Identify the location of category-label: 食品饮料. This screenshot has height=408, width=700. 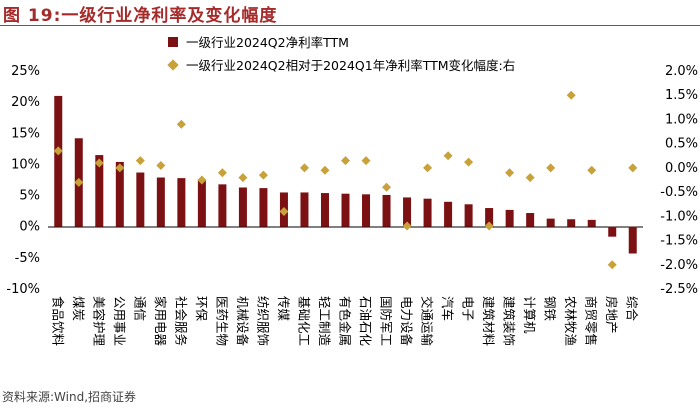
(57, 321).